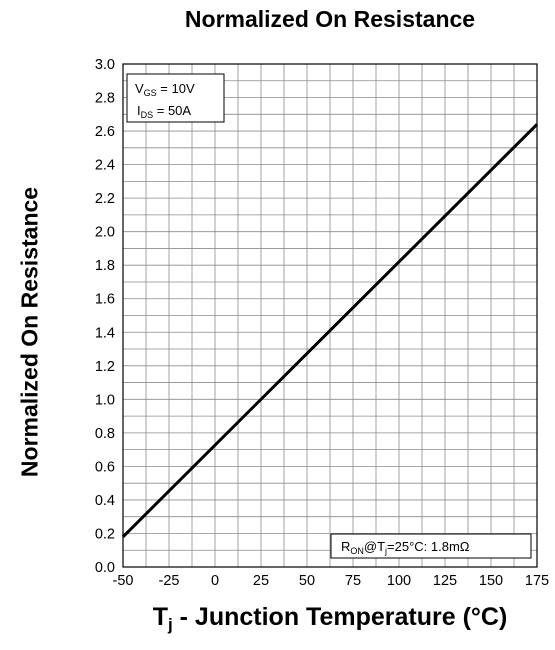 The height and width of the screenshot is (650, 555). What do you see at coordinates (105, 434) in the screenshot?
I see `y-tick-label: 0.8` at bounding box center [105, 434].